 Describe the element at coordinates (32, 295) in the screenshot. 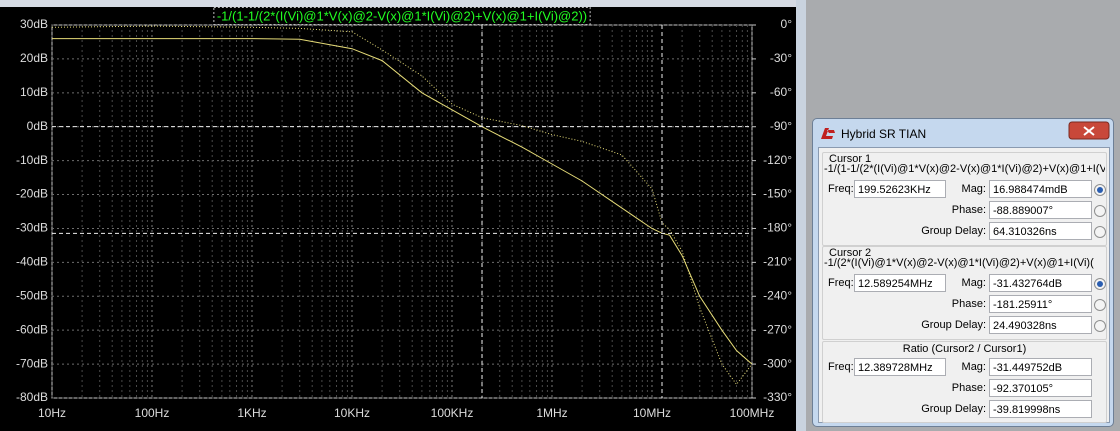

I see `y-tick-label: -50dB` at that location.